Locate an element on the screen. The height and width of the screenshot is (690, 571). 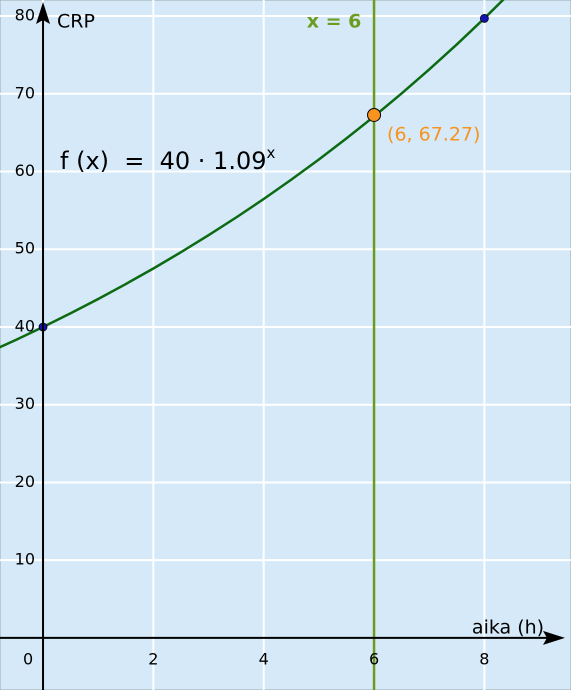
y-tick-label: 30 is located at coordinates (25, 403).